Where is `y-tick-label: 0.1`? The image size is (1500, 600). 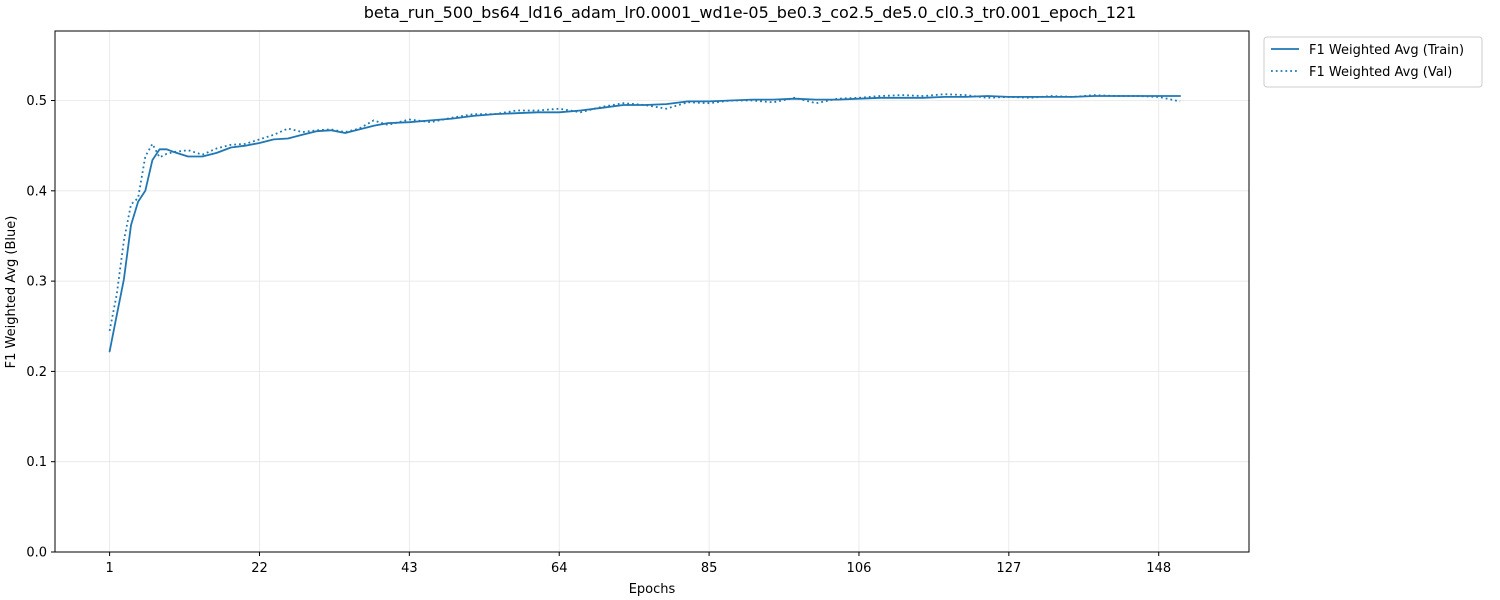
y-tick-label: 0.1 is located at coordinates (36, 462).